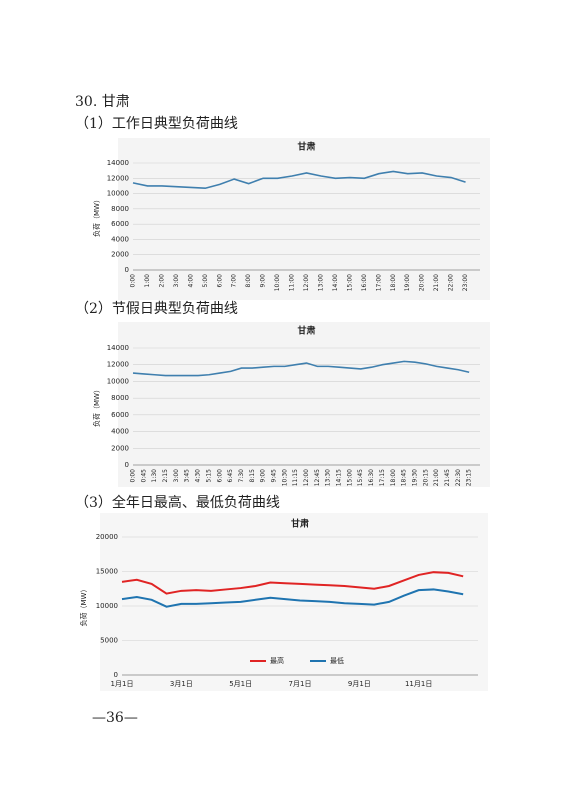 This screenshot has width=566, height=800. I want to click on x-tick-label: 5:00, so click(205, 281).